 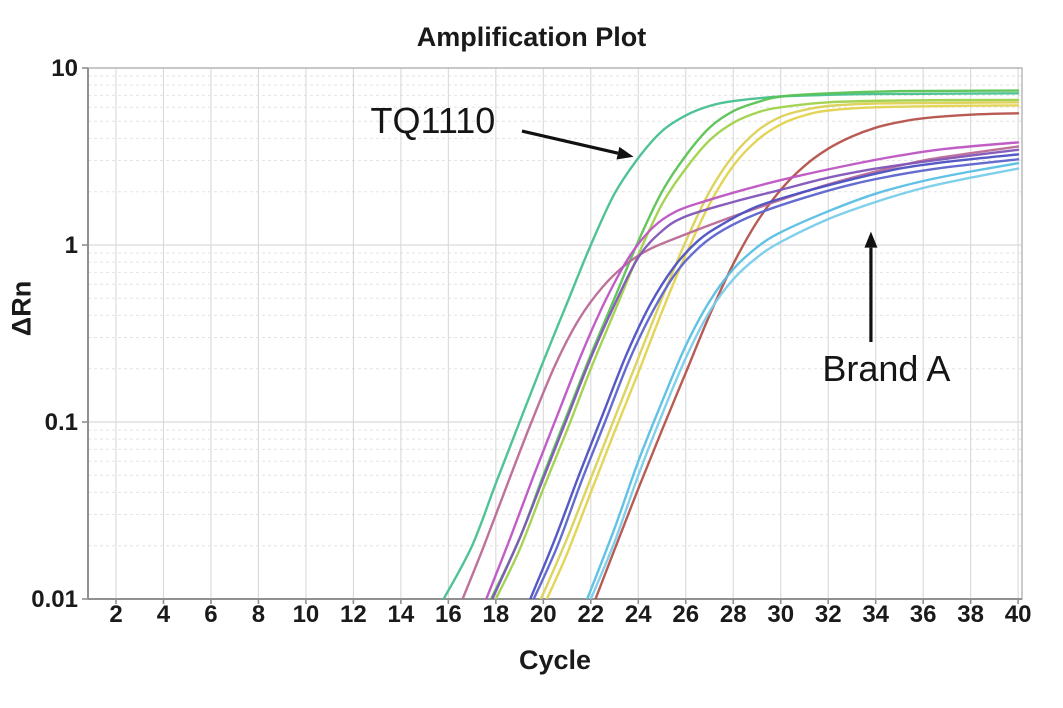 What do you see at coordinates (970, 614) in the screenshot?
I see `x-tick-label: 38` at bounding box center [970, 614].